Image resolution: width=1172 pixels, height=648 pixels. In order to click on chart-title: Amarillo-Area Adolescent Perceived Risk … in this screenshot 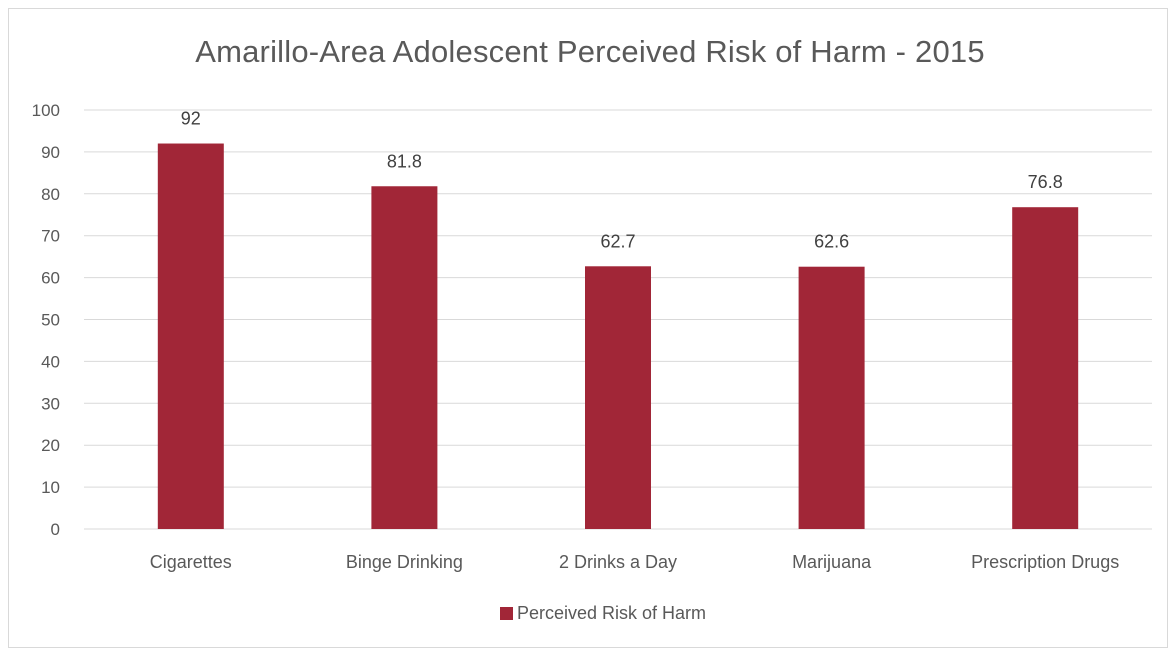, I will do `click(590, 51)`.